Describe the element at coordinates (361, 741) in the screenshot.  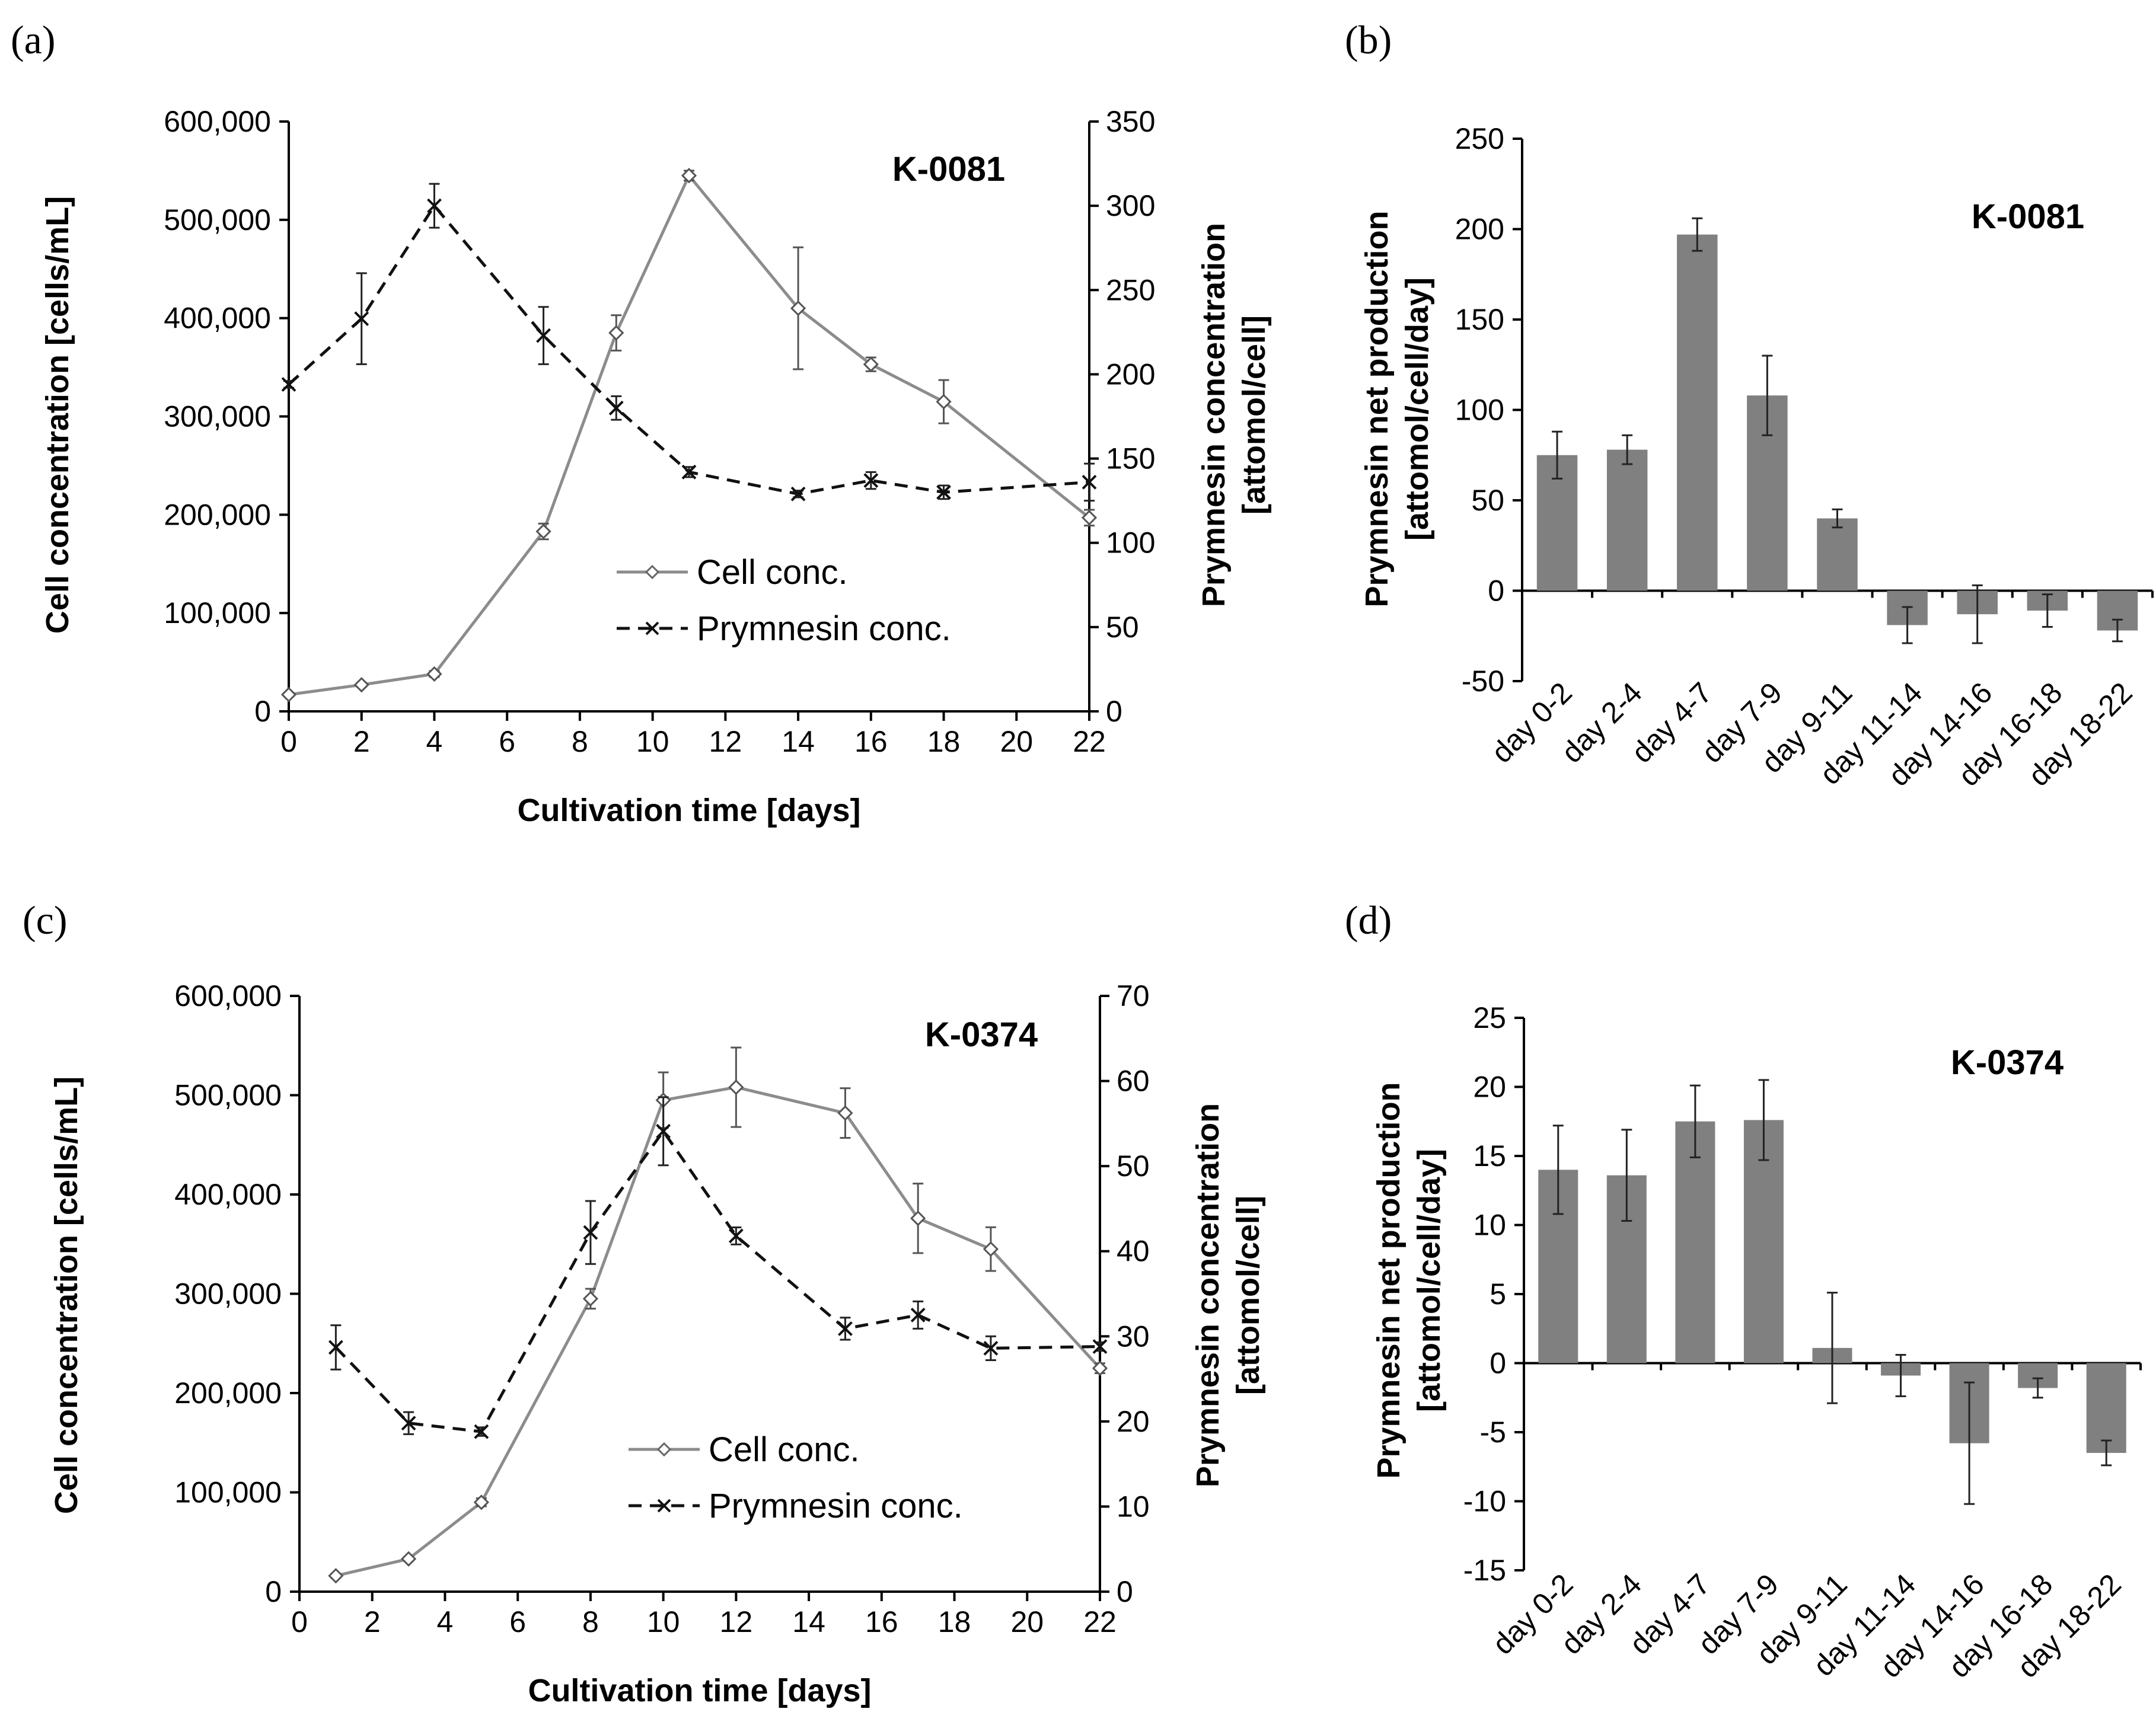
I see `panel-a-x-tick-label: 2` at that location.